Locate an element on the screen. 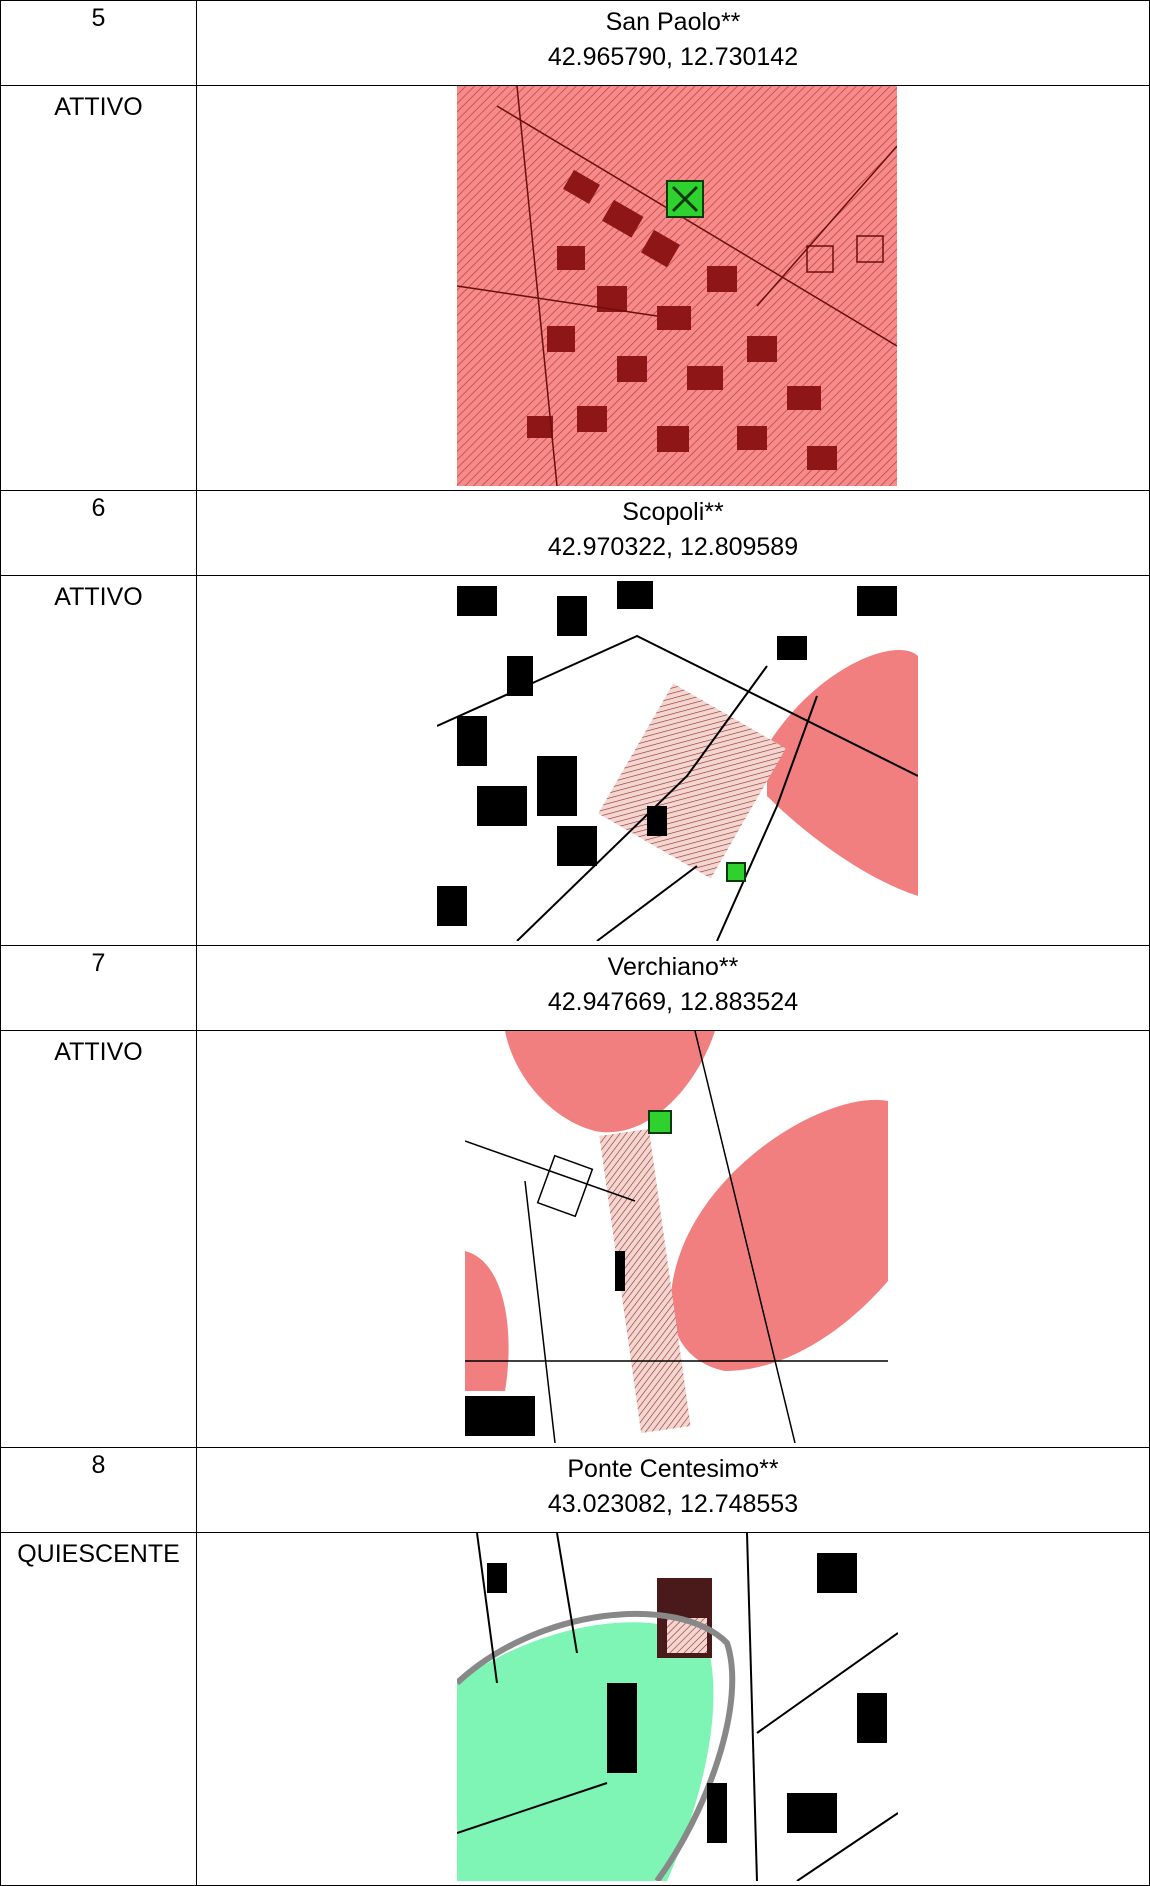 The height and width of the screenshot is (1886, 1150). site-coords: 42.965790, 12.730142 is located at coordinates (673, 57).